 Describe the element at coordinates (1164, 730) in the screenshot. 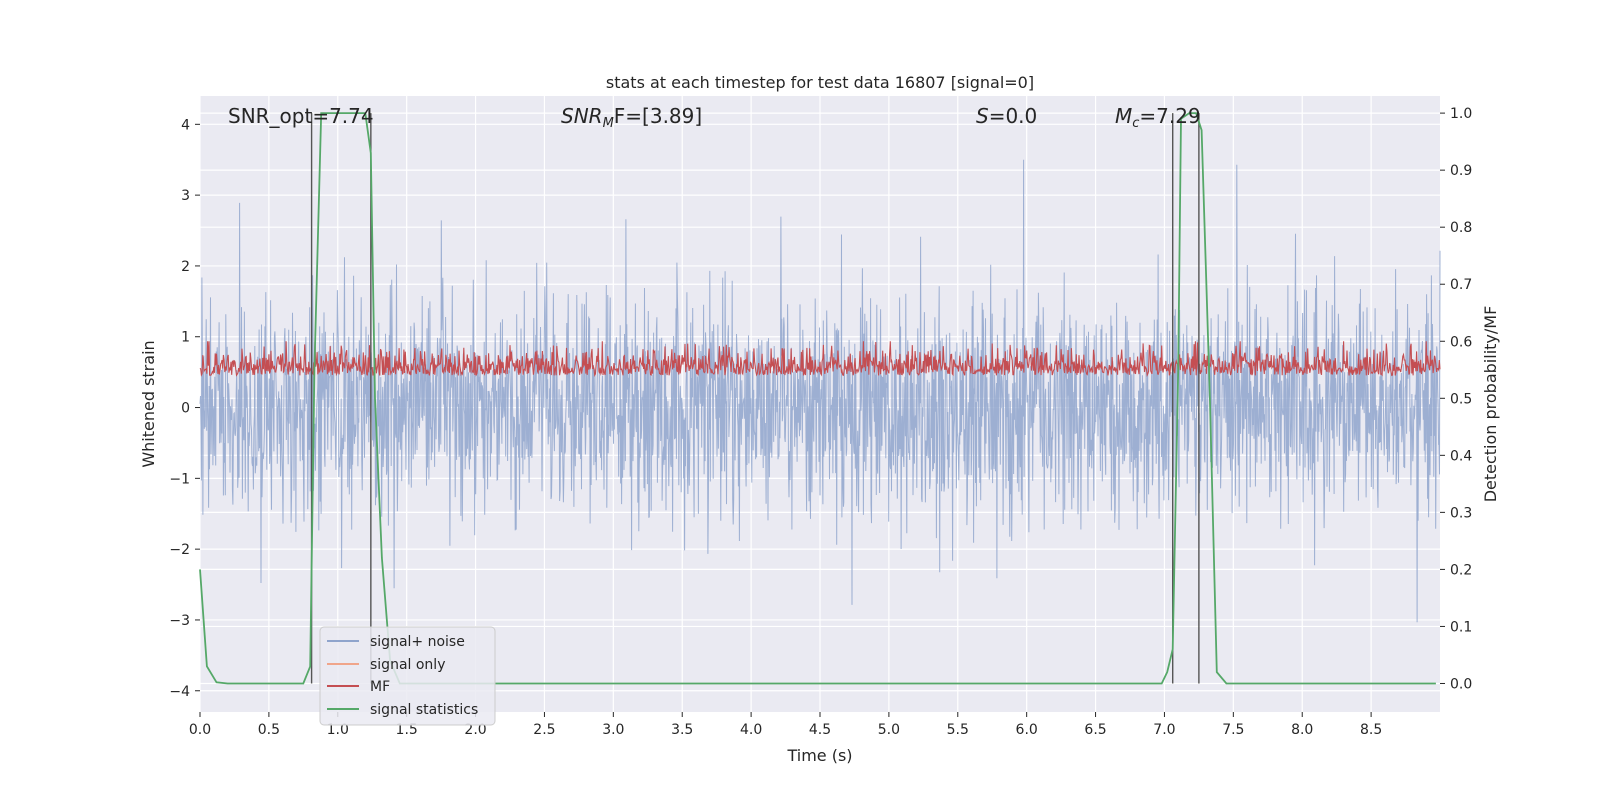

I see `x-tick-label: 7.0` at that location.